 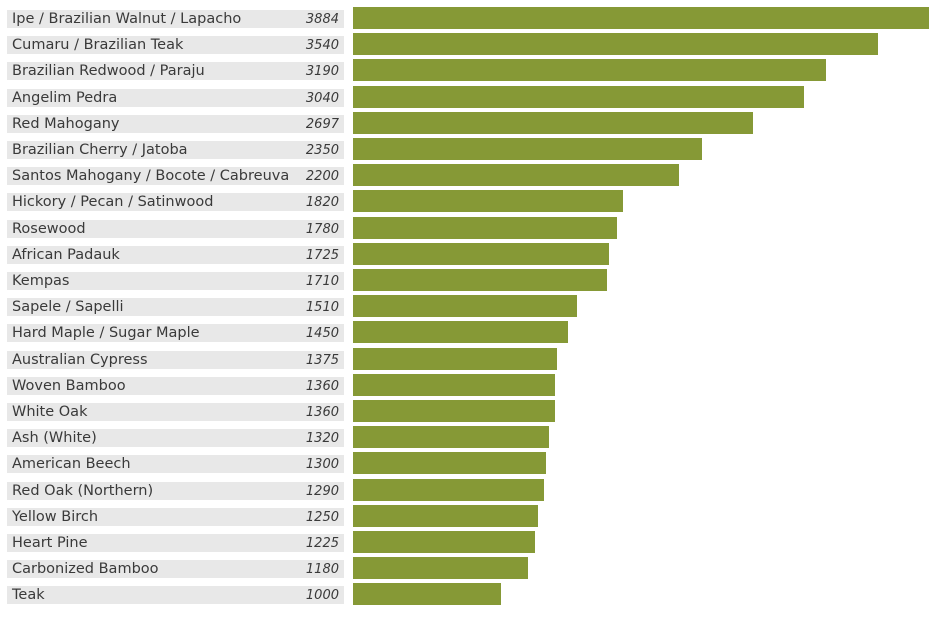 I want to click on category-label: Santos Mahogany / Bocote / Cabreuva, so click(x=151, y=176).